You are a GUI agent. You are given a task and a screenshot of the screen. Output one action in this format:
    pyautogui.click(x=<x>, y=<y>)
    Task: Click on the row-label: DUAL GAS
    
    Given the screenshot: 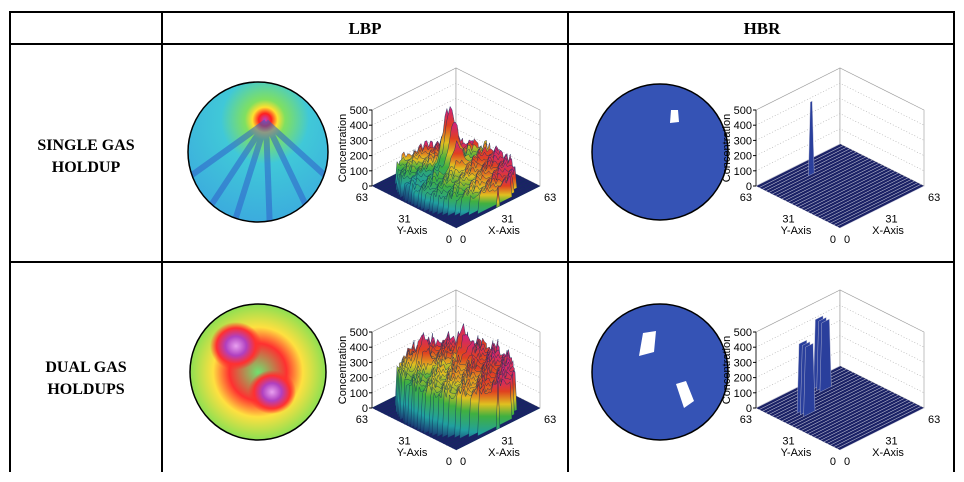 What is the action you would take?
    pyautogui.click(x=85, y=367)
    